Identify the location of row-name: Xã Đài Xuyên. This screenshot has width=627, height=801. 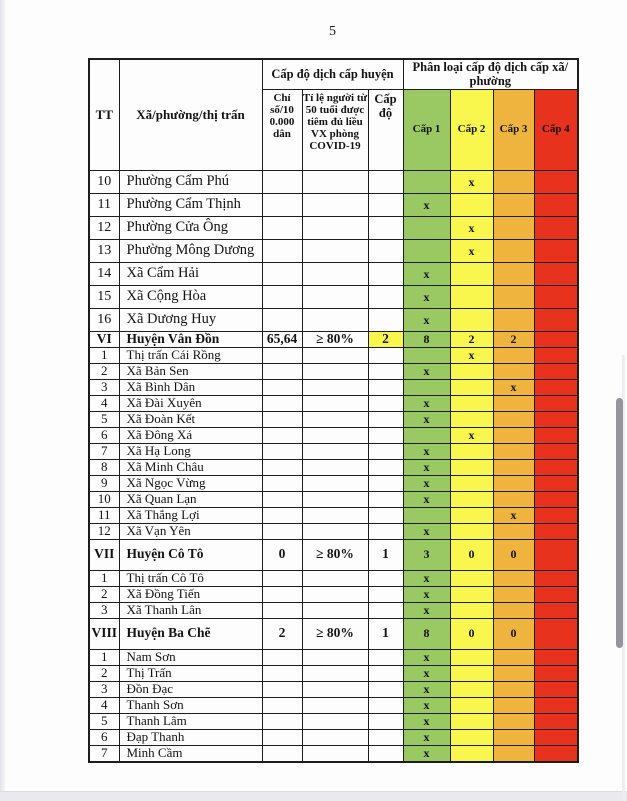
(190, 403).